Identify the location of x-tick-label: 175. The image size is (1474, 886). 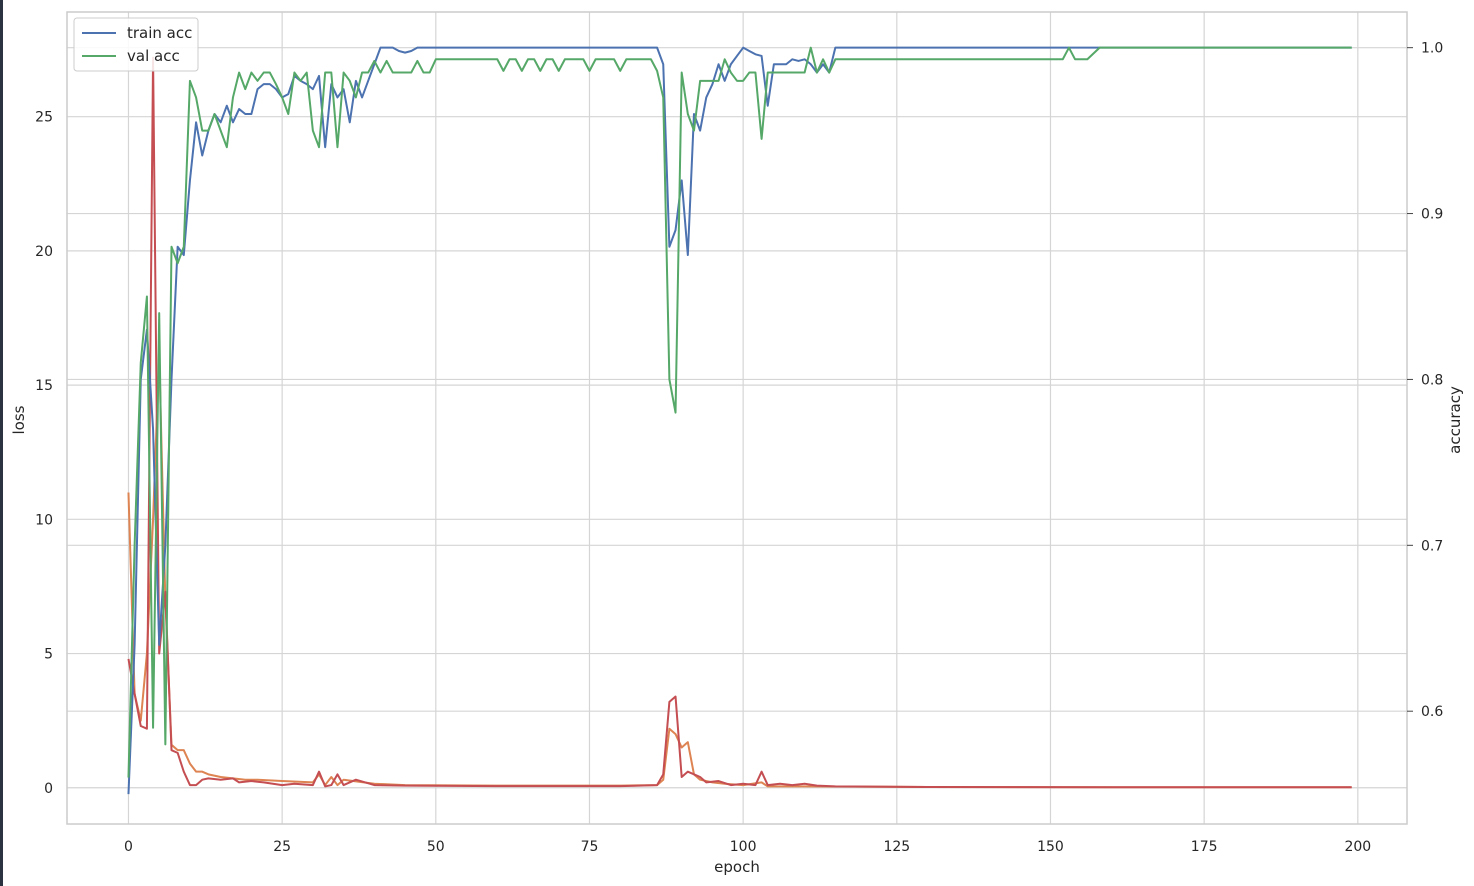
(1204, 847).